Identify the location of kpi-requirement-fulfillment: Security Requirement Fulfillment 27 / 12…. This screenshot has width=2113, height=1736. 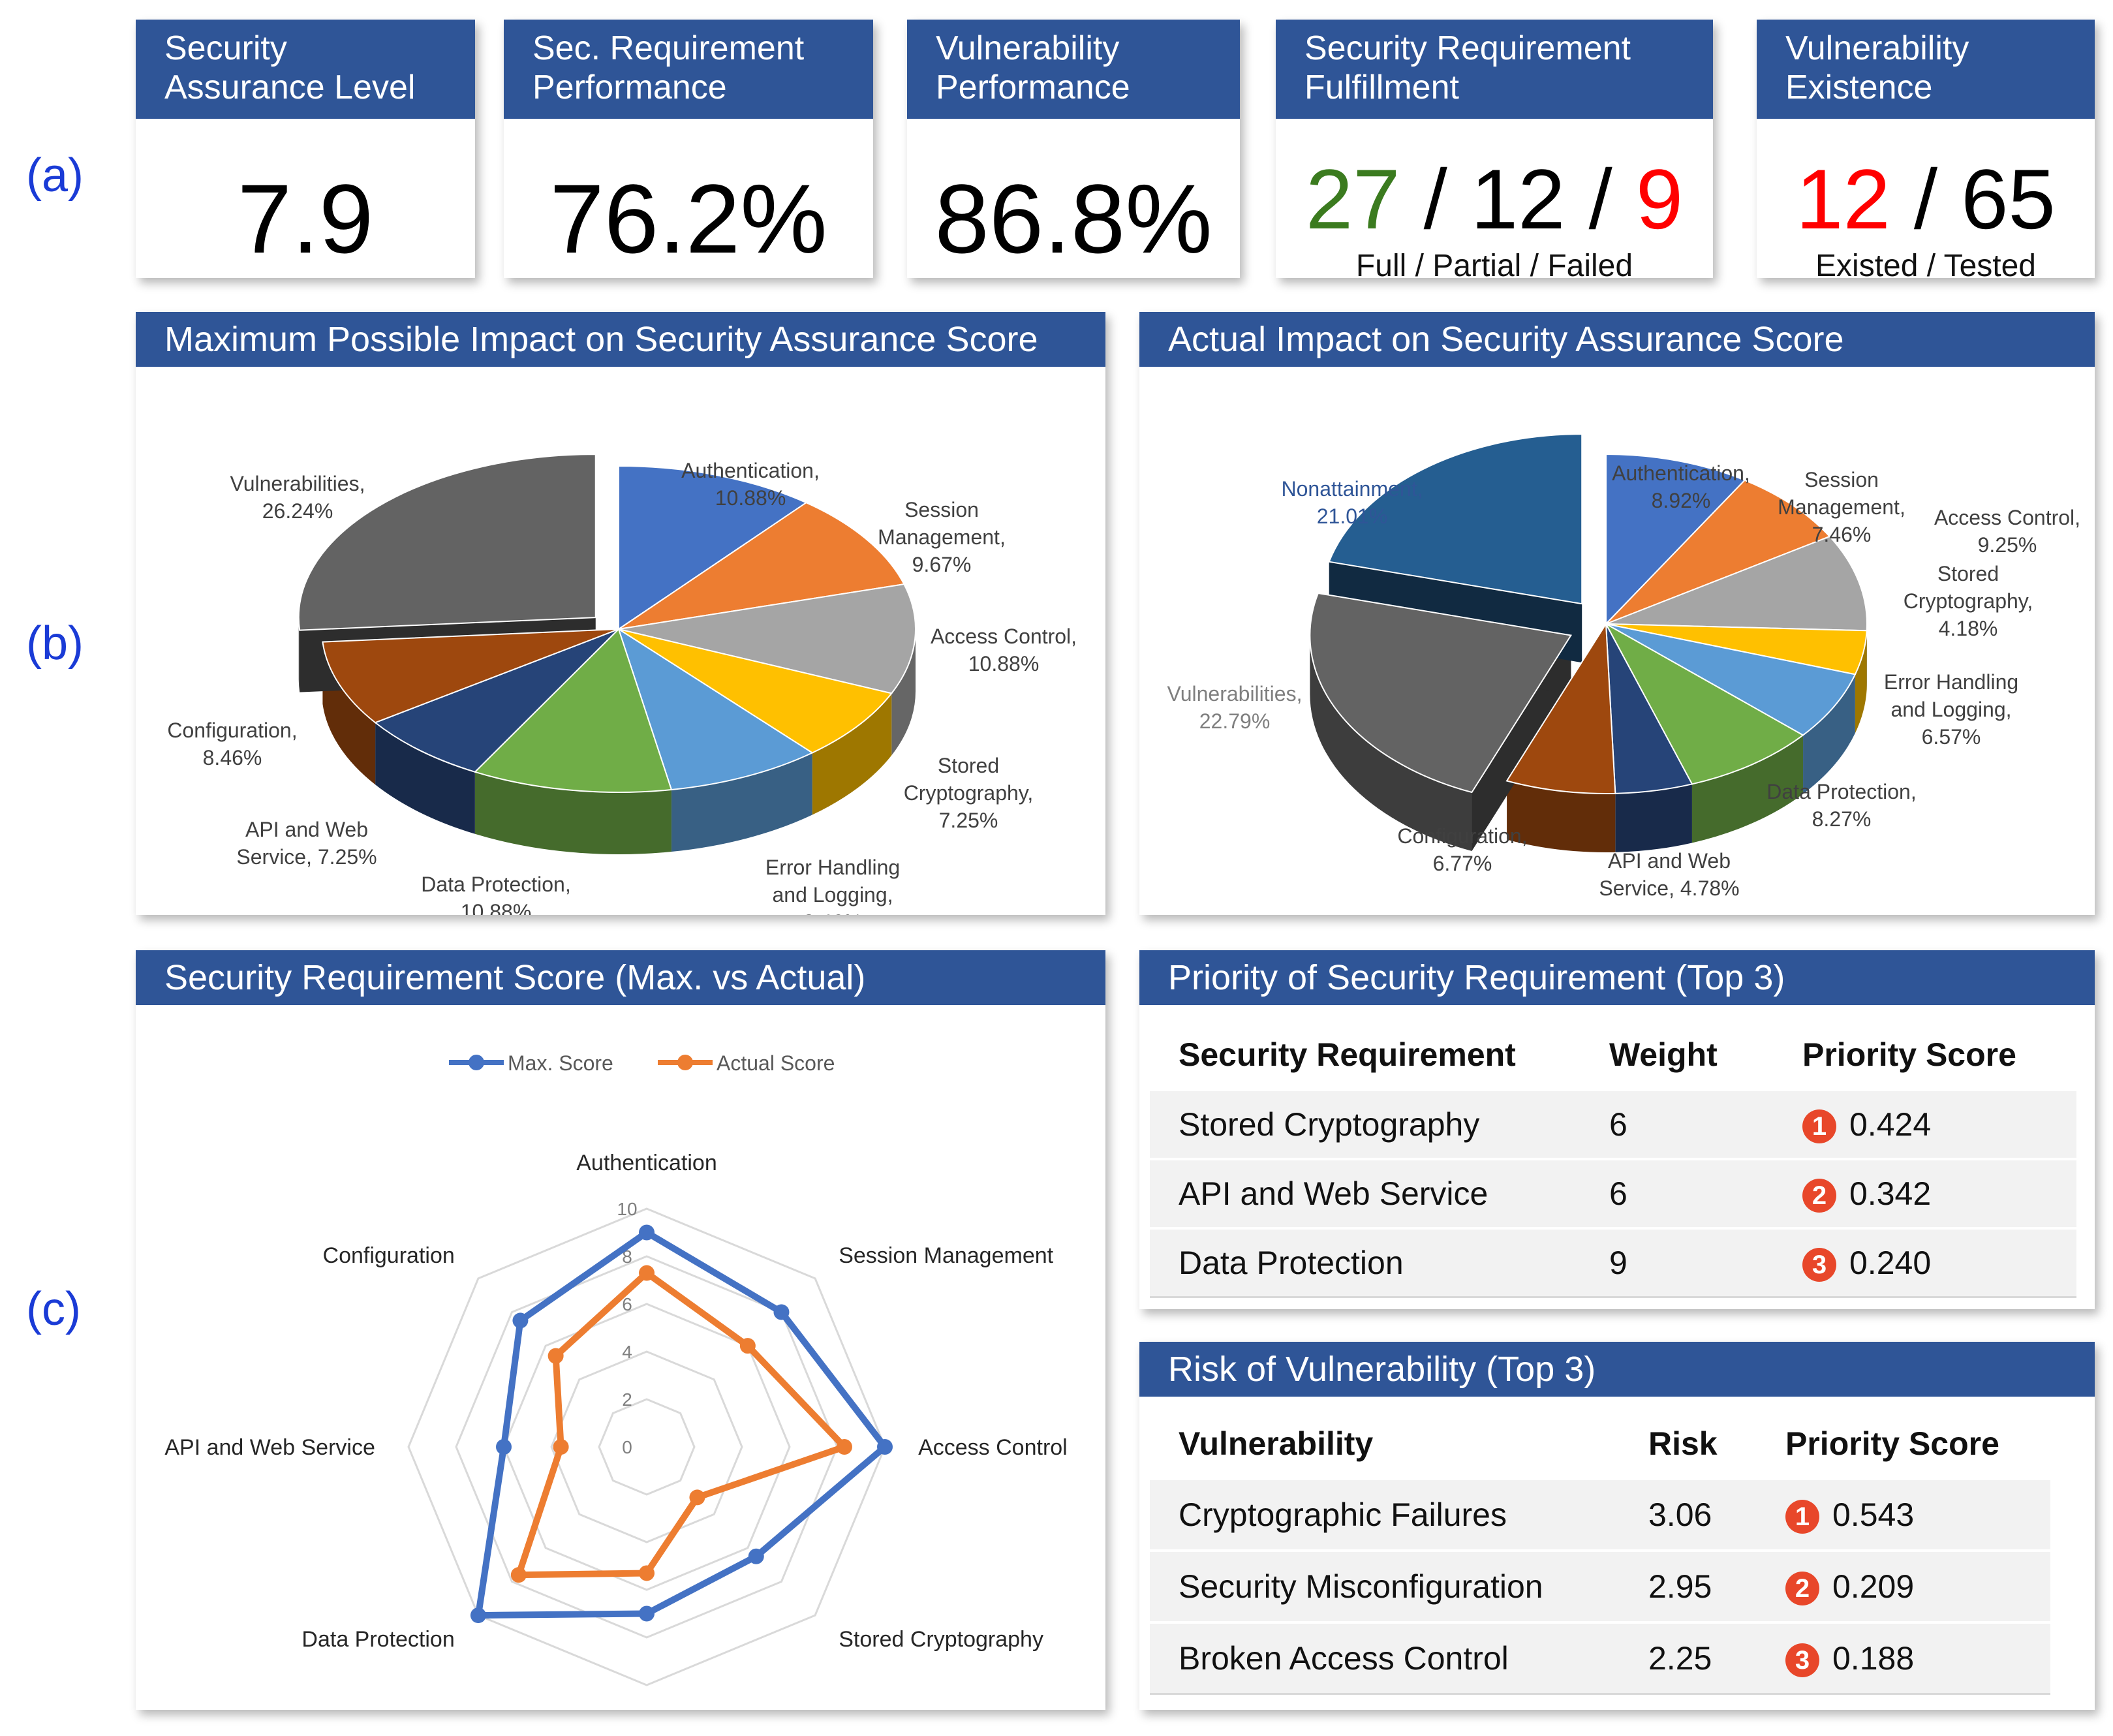
(1494, 151).